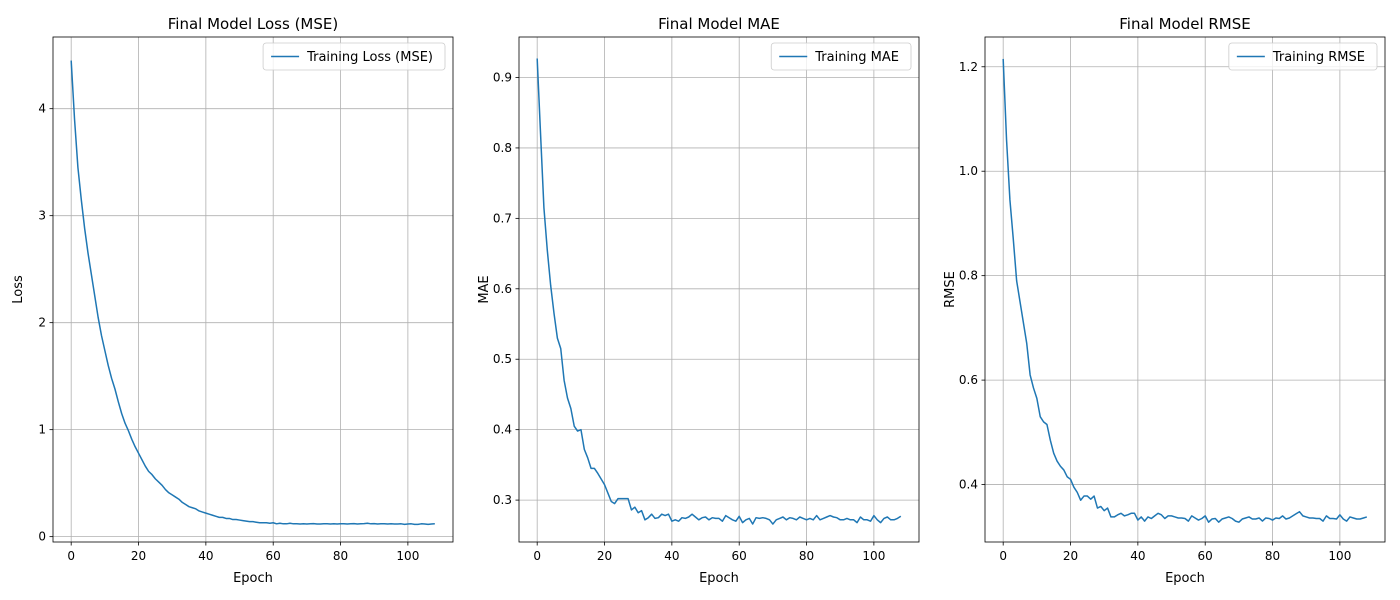 This screenshot has width=1400, height=600. What do you see at coordinates (484, 289) in the screenshot?
I see `y-axis-label: MAE` at bounding box center [484, 289].